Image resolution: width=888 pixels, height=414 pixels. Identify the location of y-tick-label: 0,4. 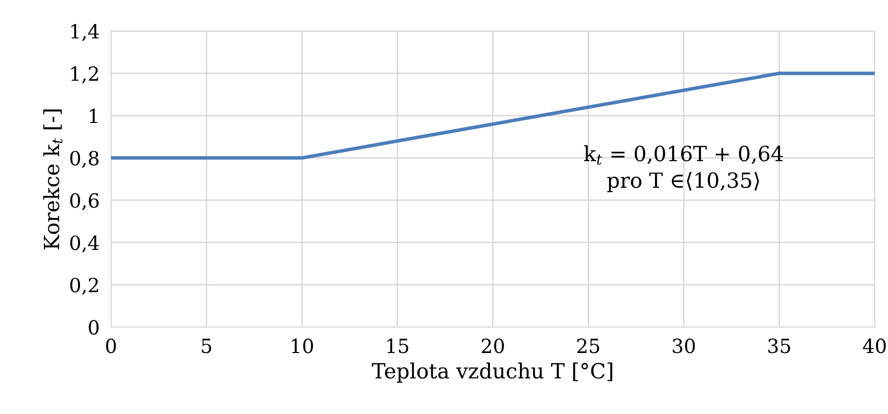
(84, 244).